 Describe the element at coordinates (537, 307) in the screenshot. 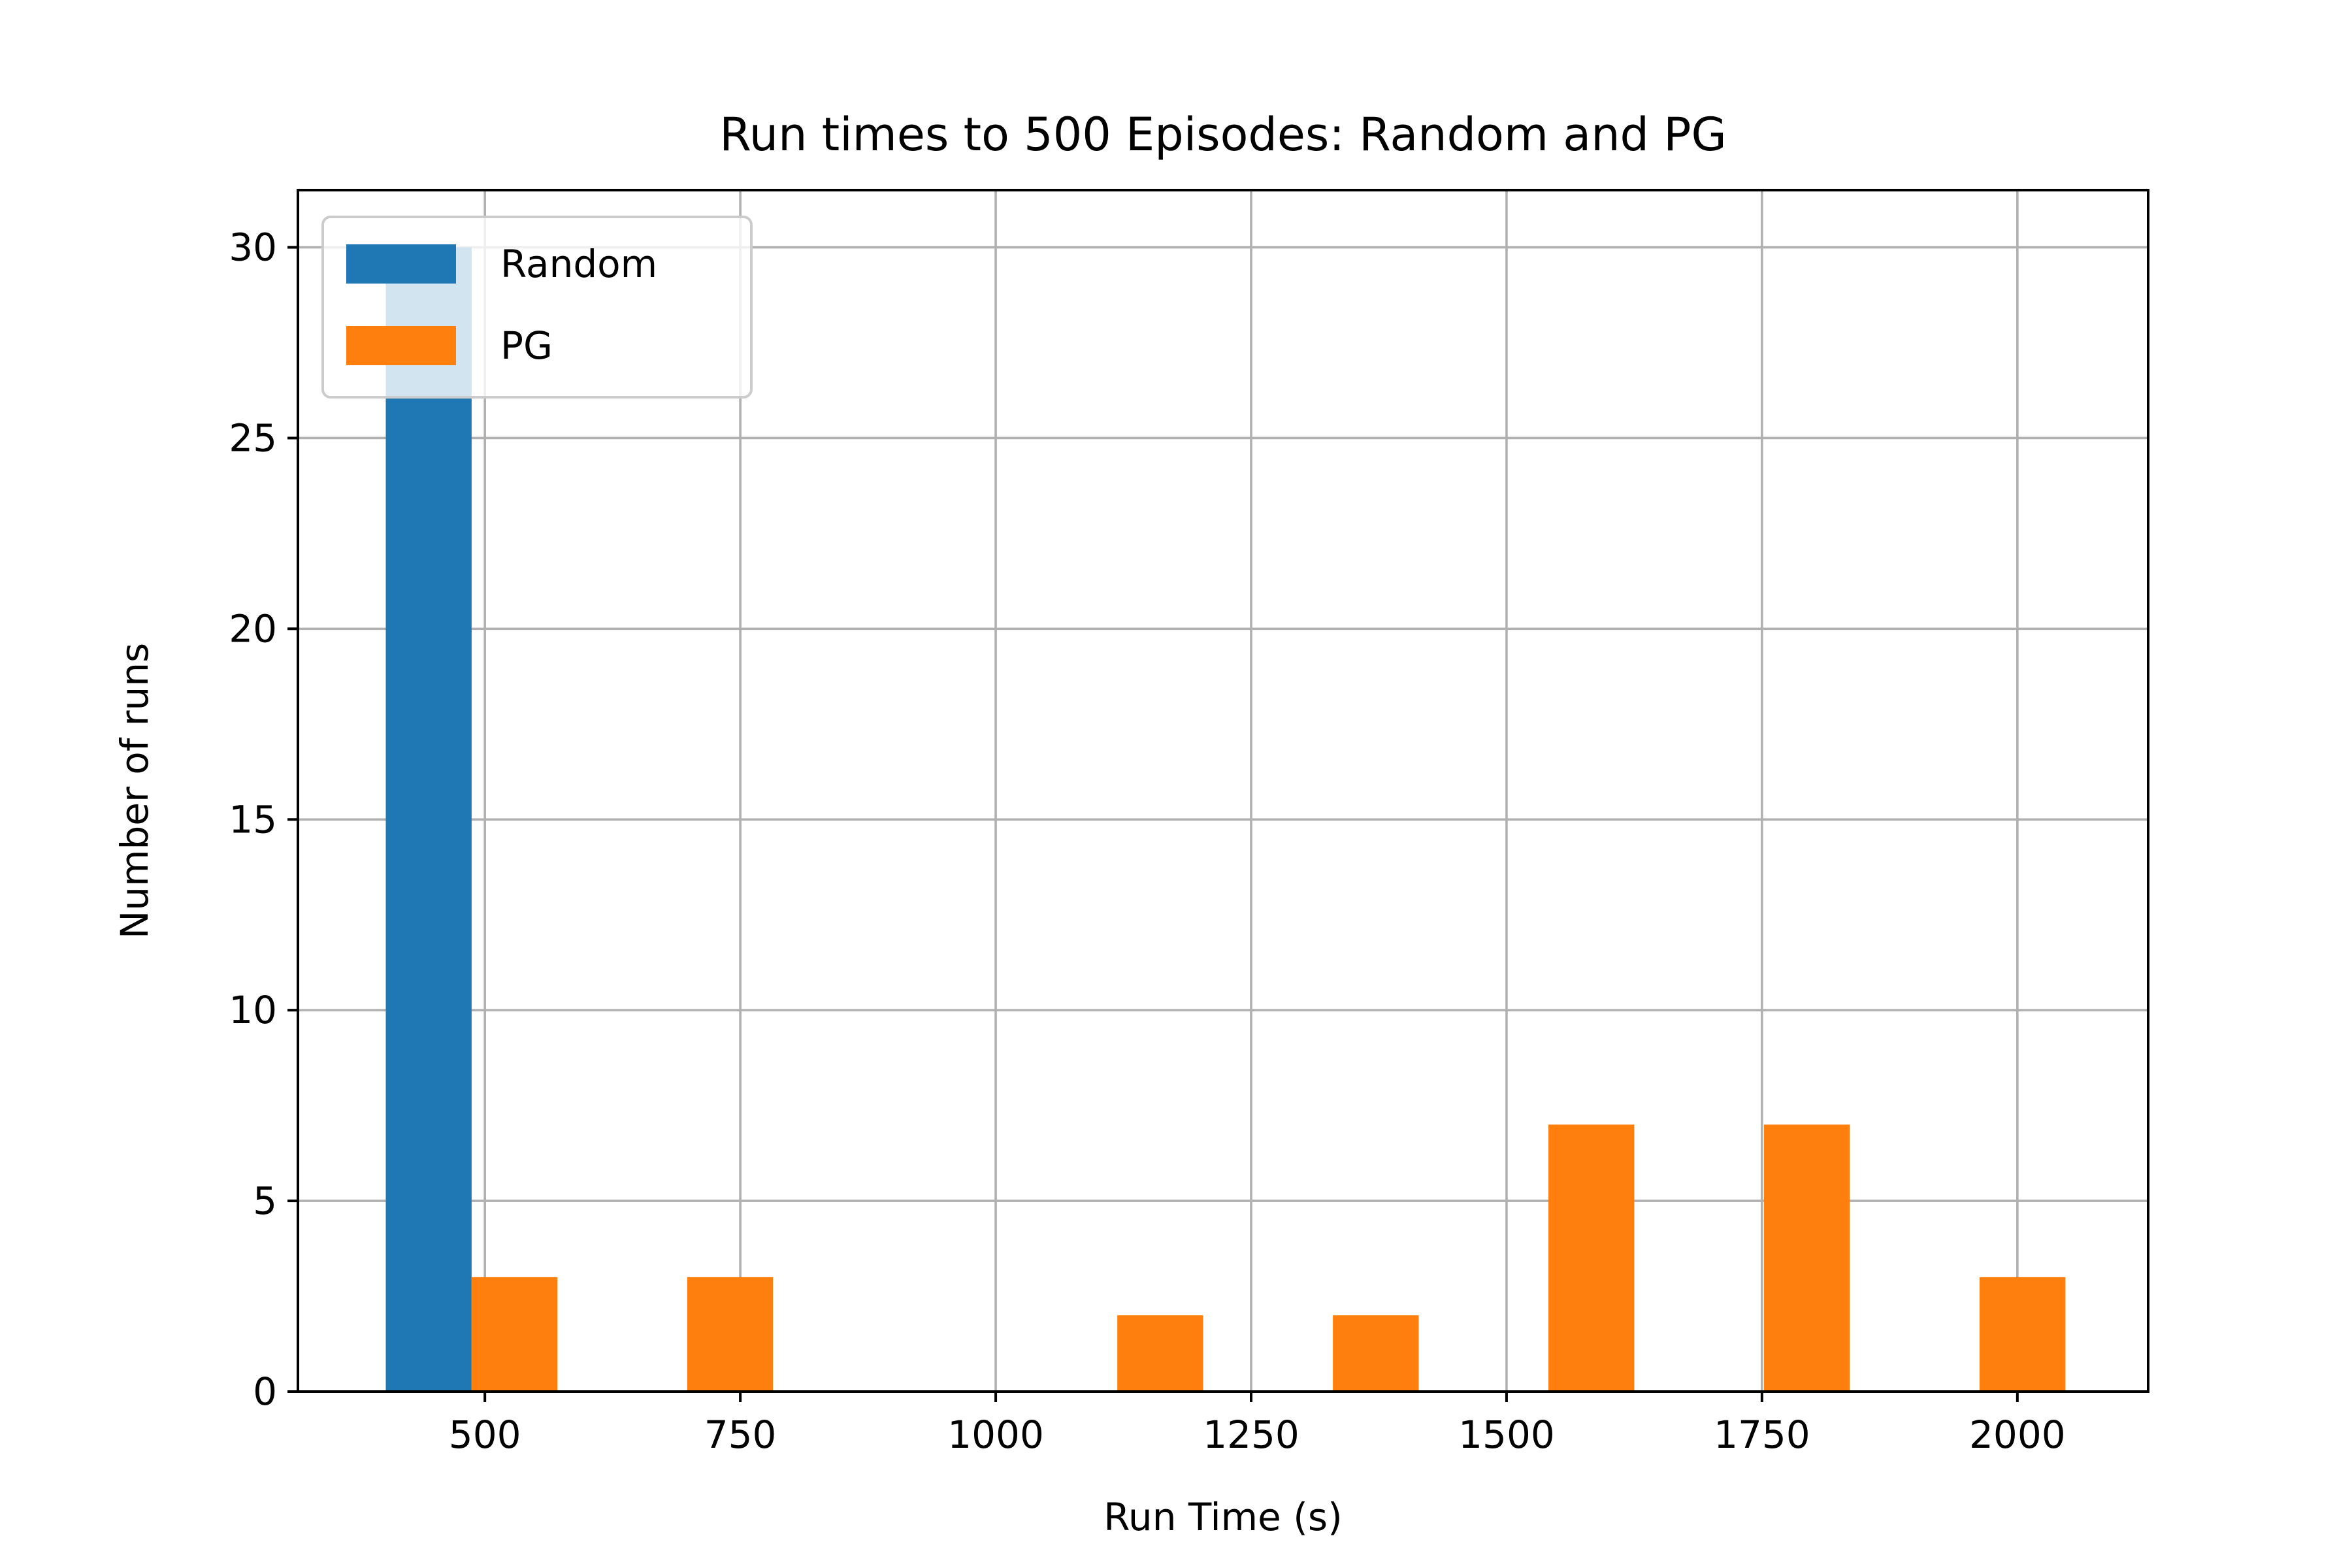

I see `legend: Random PG` at that location.